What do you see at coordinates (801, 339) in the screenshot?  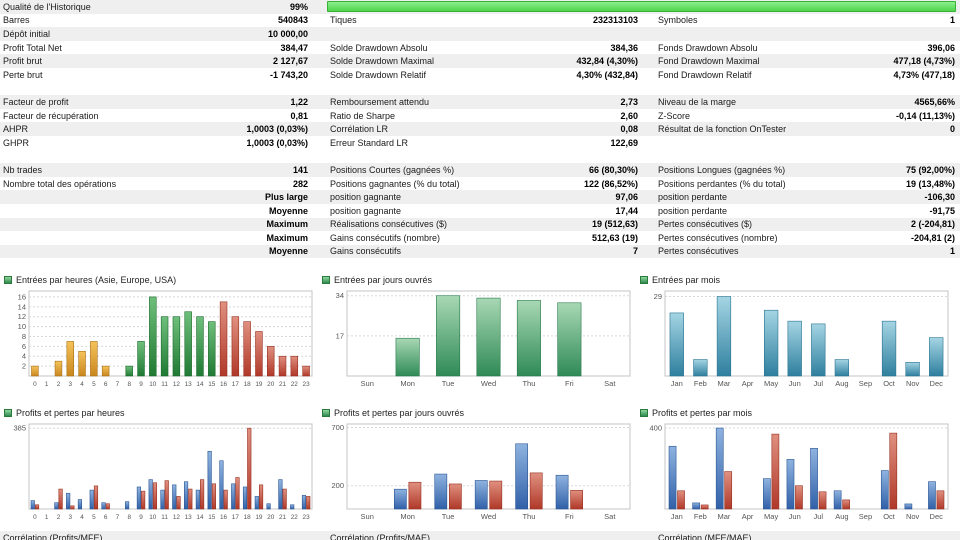 I see `chart-canvas: 29 Jan Feb Mar Apr May Jun Jul Aug Sep Oct Nov Dec` at bounding box center [801, 339].